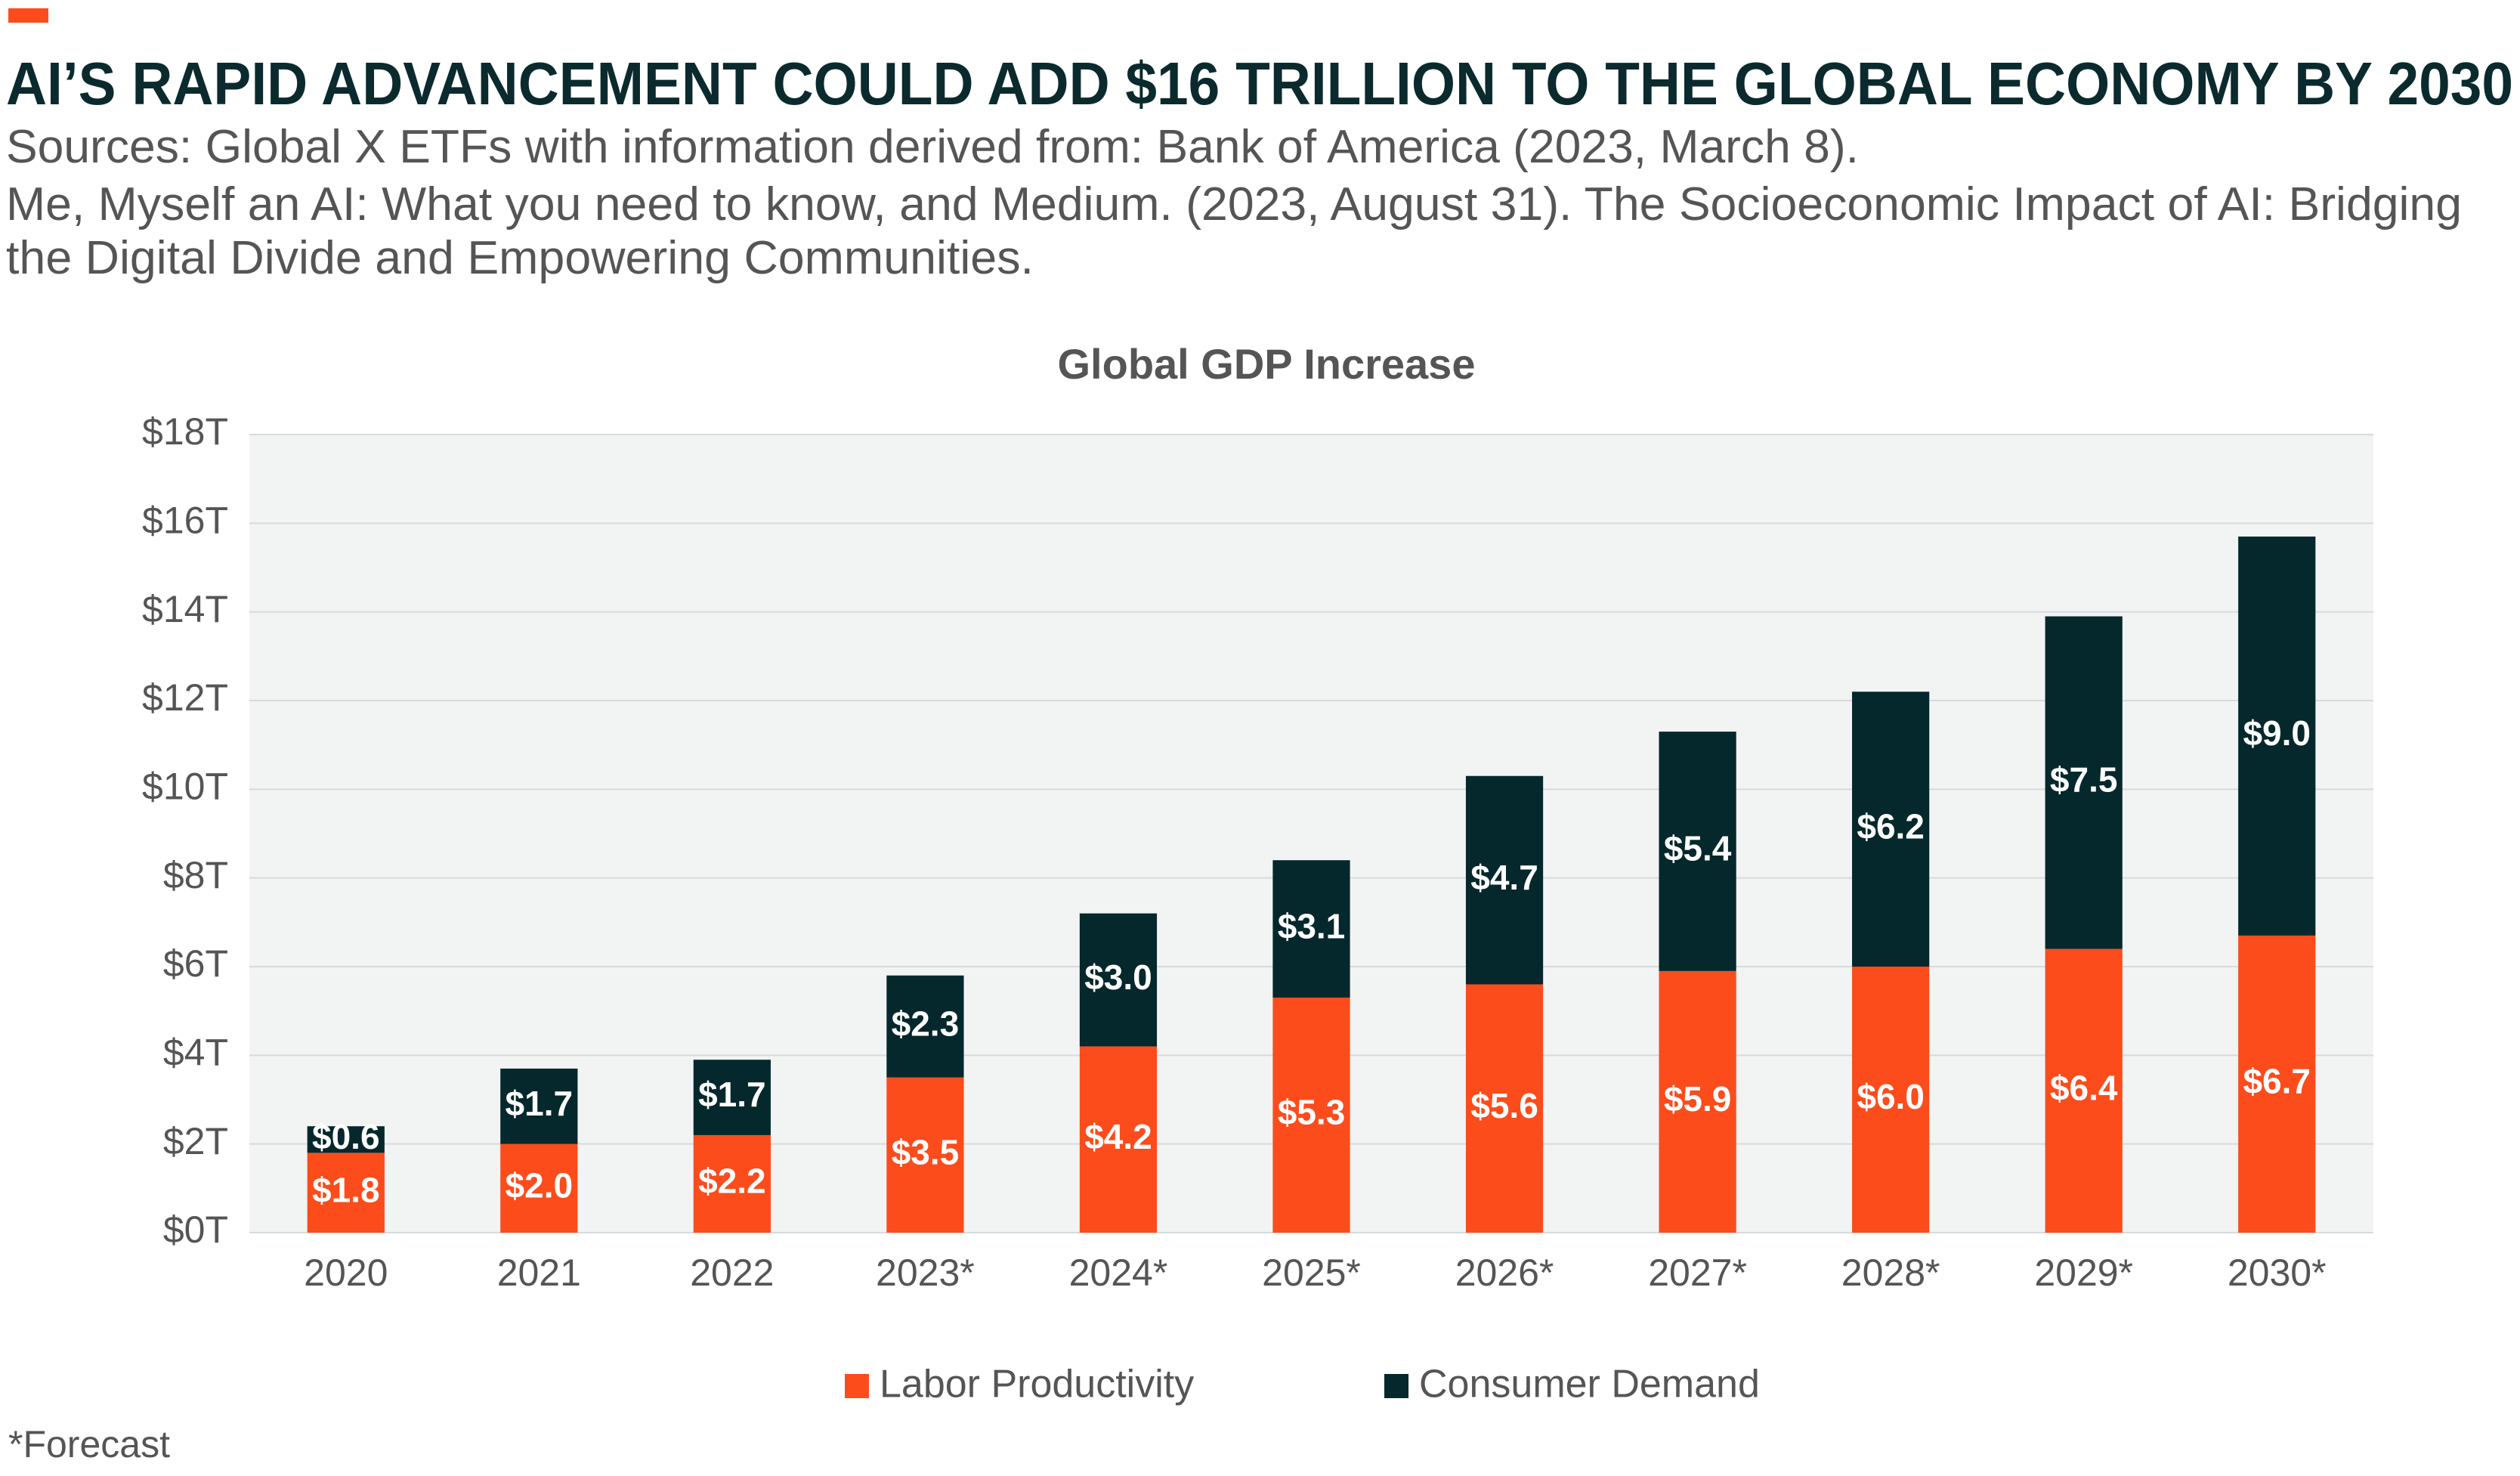  What do you see at coordinates (195, 1229) in the screenshot?
I see `y-tick-label: $0T` at bounding box center [195, 1229].